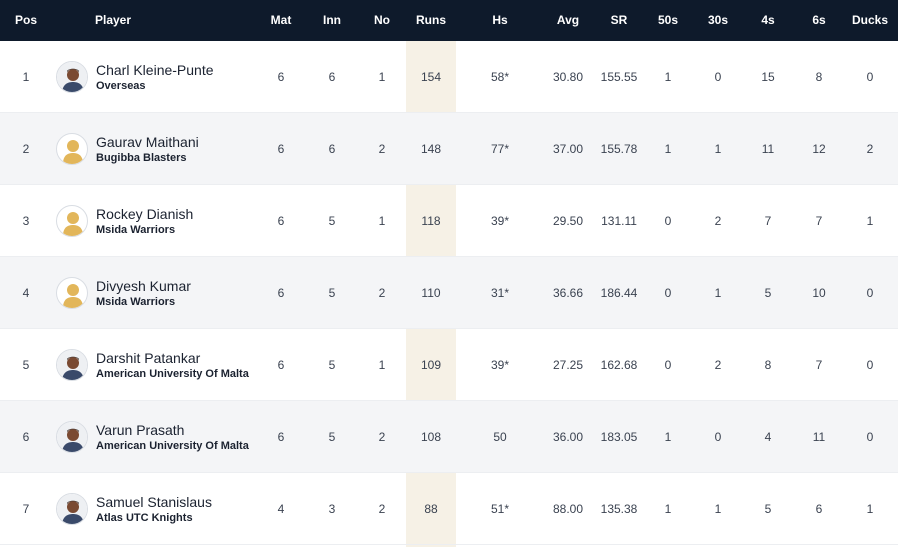  I want to click on header-30s: 30s, so click(718, 20).